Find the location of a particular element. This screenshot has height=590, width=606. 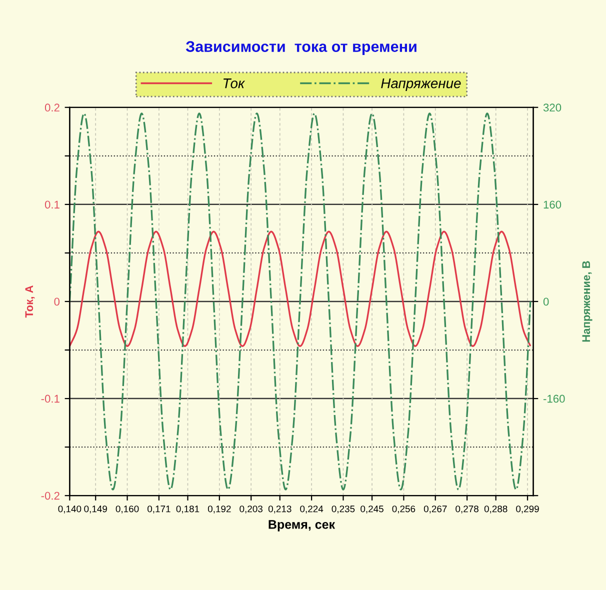

x-tick-label: 0,149 is located at coordinates (95, 510).